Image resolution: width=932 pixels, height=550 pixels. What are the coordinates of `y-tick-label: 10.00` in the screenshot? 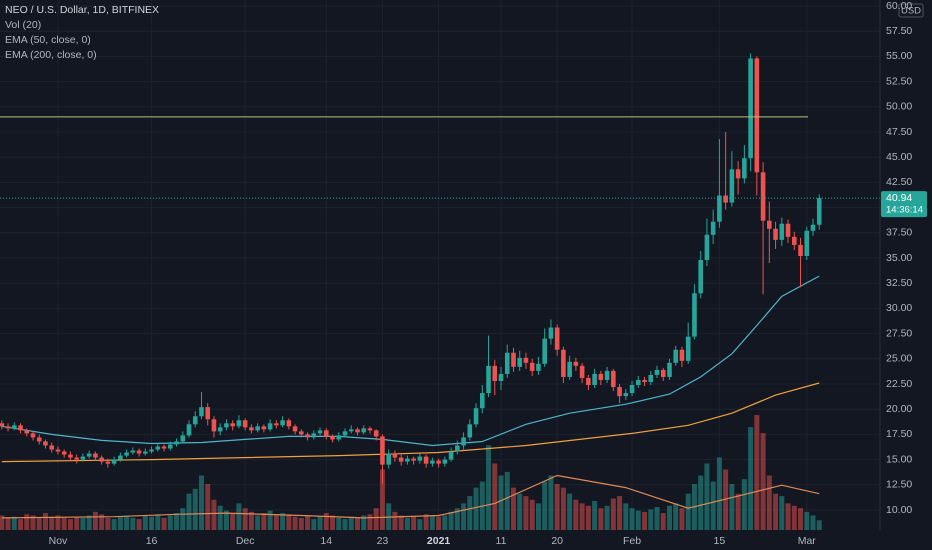 It's located at (899, 510).